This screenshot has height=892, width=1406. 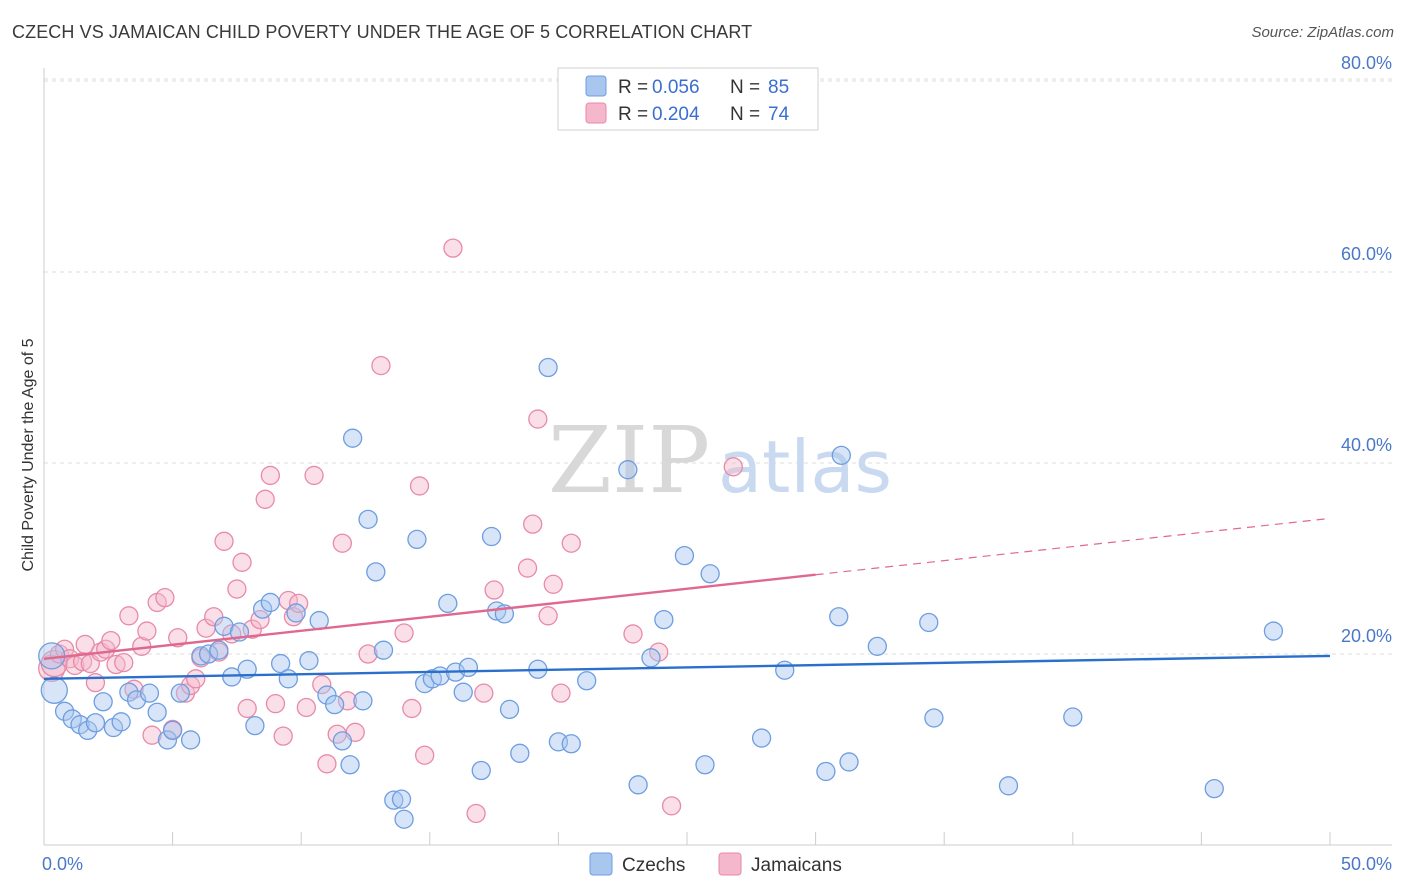 I want to click on series-legend-swatch-jamaicans, so click(x=730, y=864).